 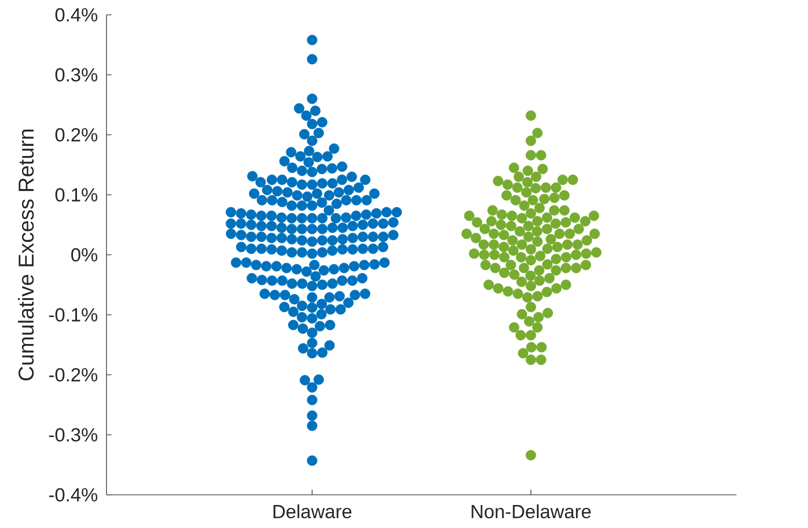 I want to click on y-tick-label: -0.4%, so click(x=73, y=495).